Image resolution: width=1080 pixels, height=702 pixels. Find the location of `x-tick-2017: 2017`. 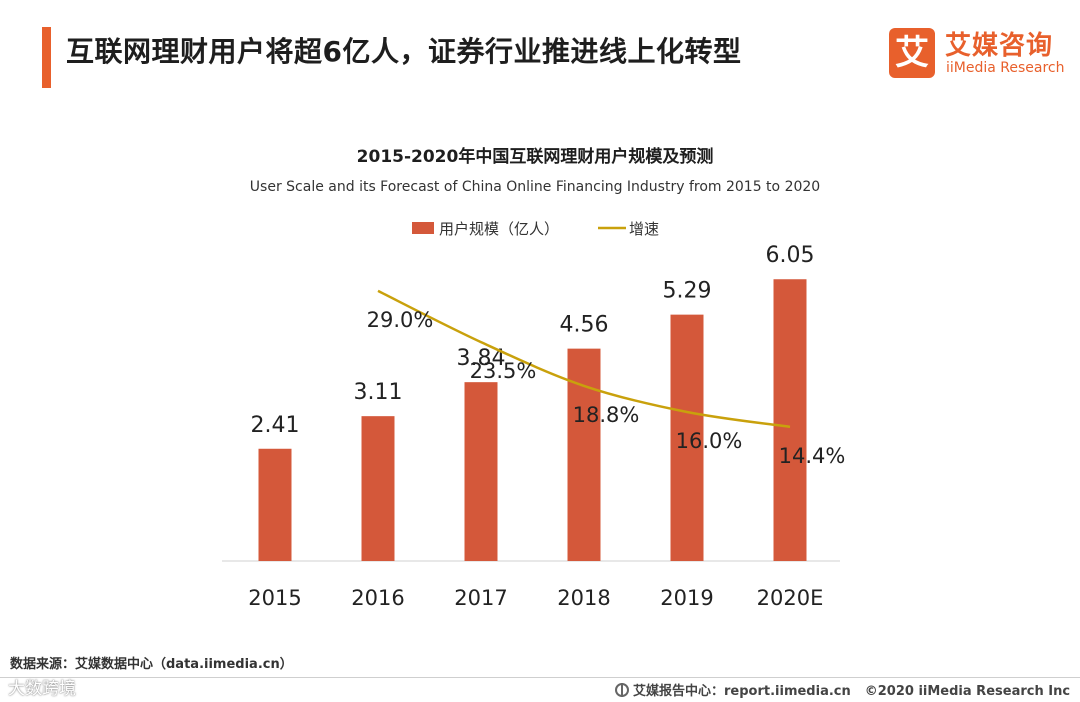

x-tick-2017: 2017 is located at coordinates (480, 598).